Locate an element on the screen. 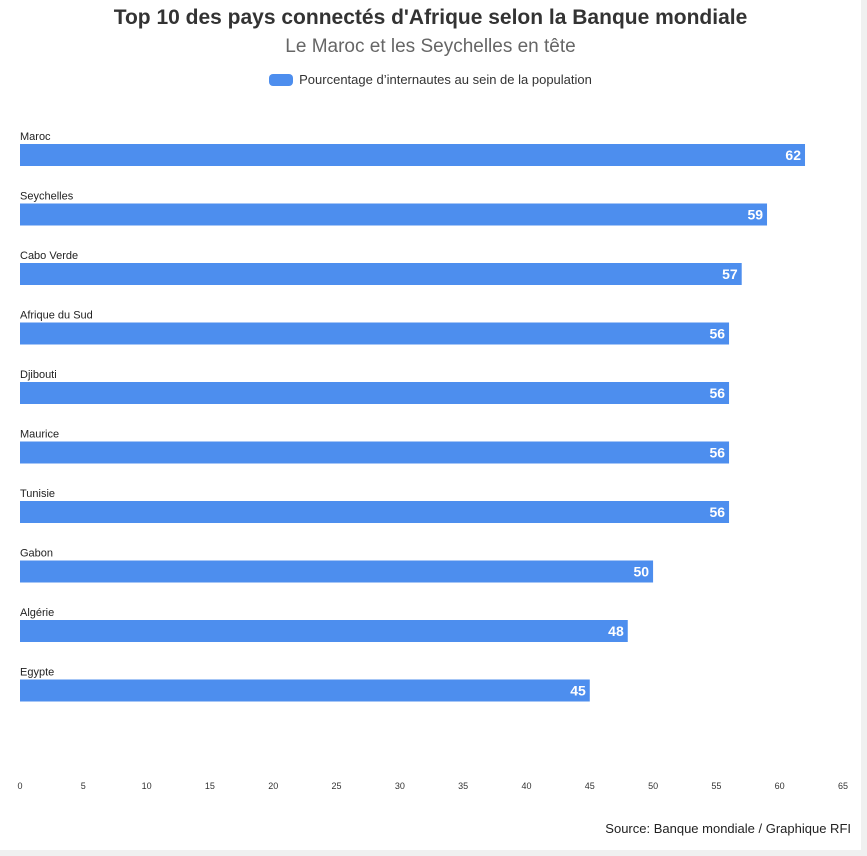 The image size is (867, 856). x-tick-label: 35 is located at coordinates (463, 786).